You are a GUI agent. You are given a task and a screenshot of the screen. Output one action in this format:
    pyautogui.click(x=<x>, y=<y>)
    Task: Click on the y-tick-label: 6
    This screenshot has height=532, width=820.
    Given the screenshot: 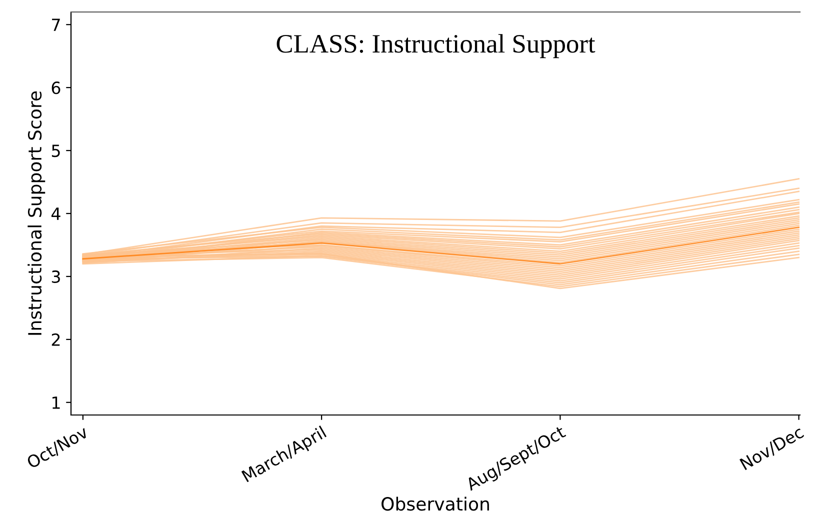 What is the action you would take?
    pyautogui.click(x=56, y=88)
    